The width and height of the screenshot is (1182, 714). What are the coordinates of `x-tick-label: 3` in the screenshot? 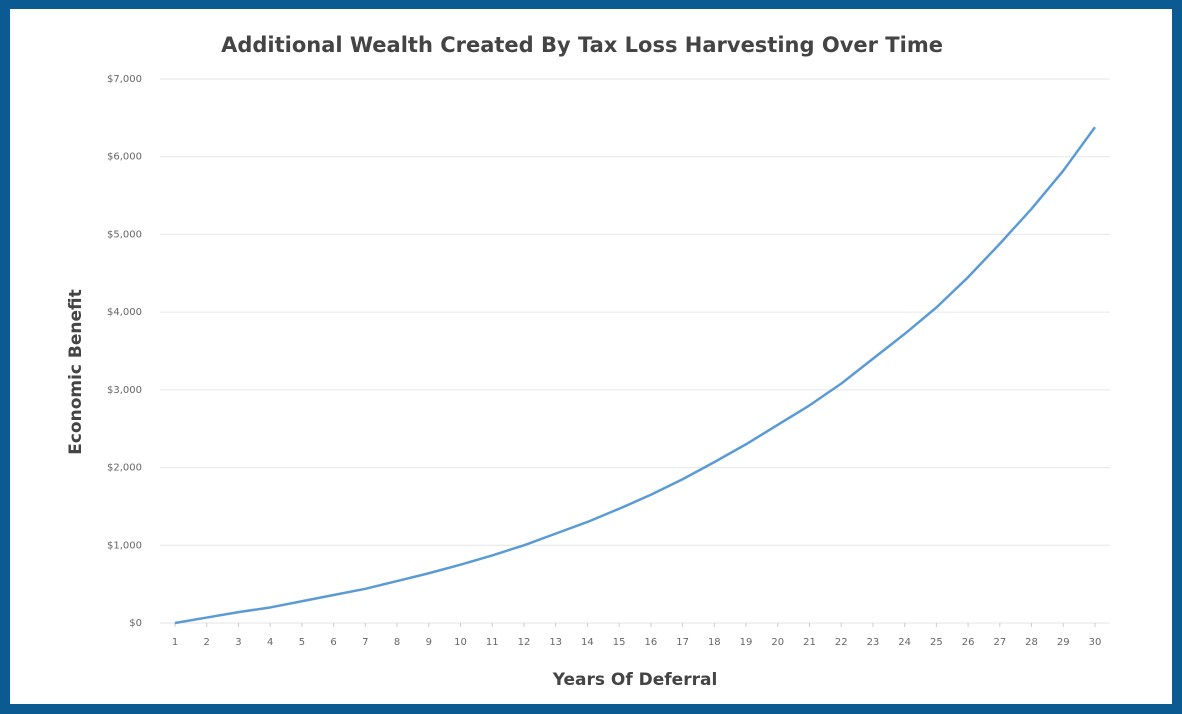 It's located at (238, 642).